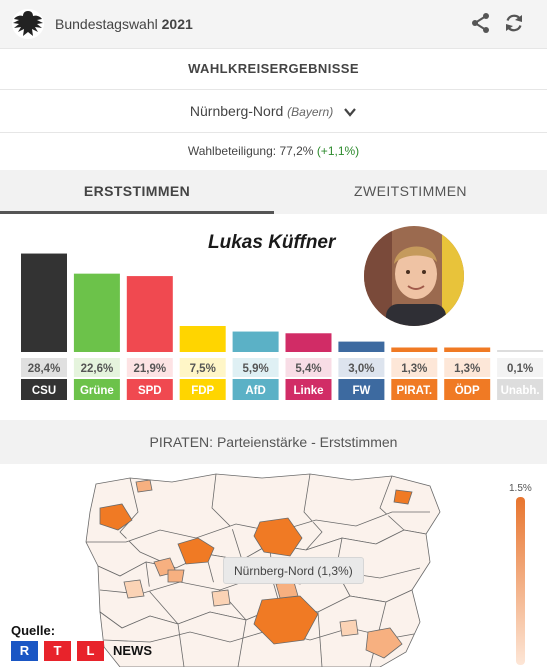 This screenshot has width=547, height=667. I want to click on app-header: Bundestagswahl 2021, so click(273, 24).